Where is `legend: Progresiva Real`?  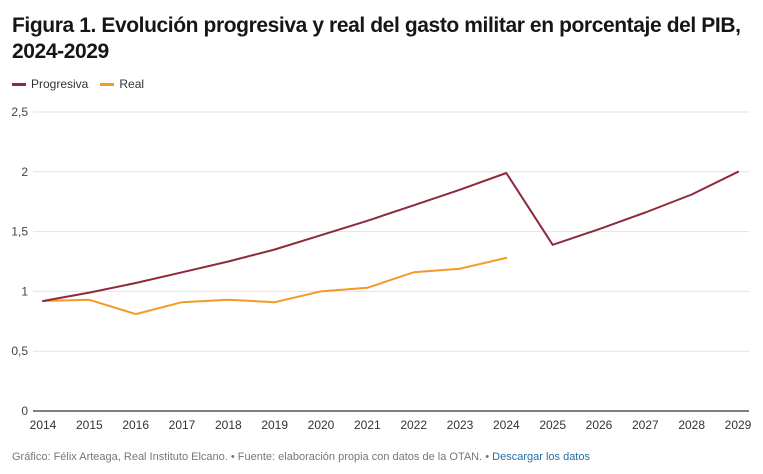
legend: Progresiva Real is located at coordinates (84, 84).